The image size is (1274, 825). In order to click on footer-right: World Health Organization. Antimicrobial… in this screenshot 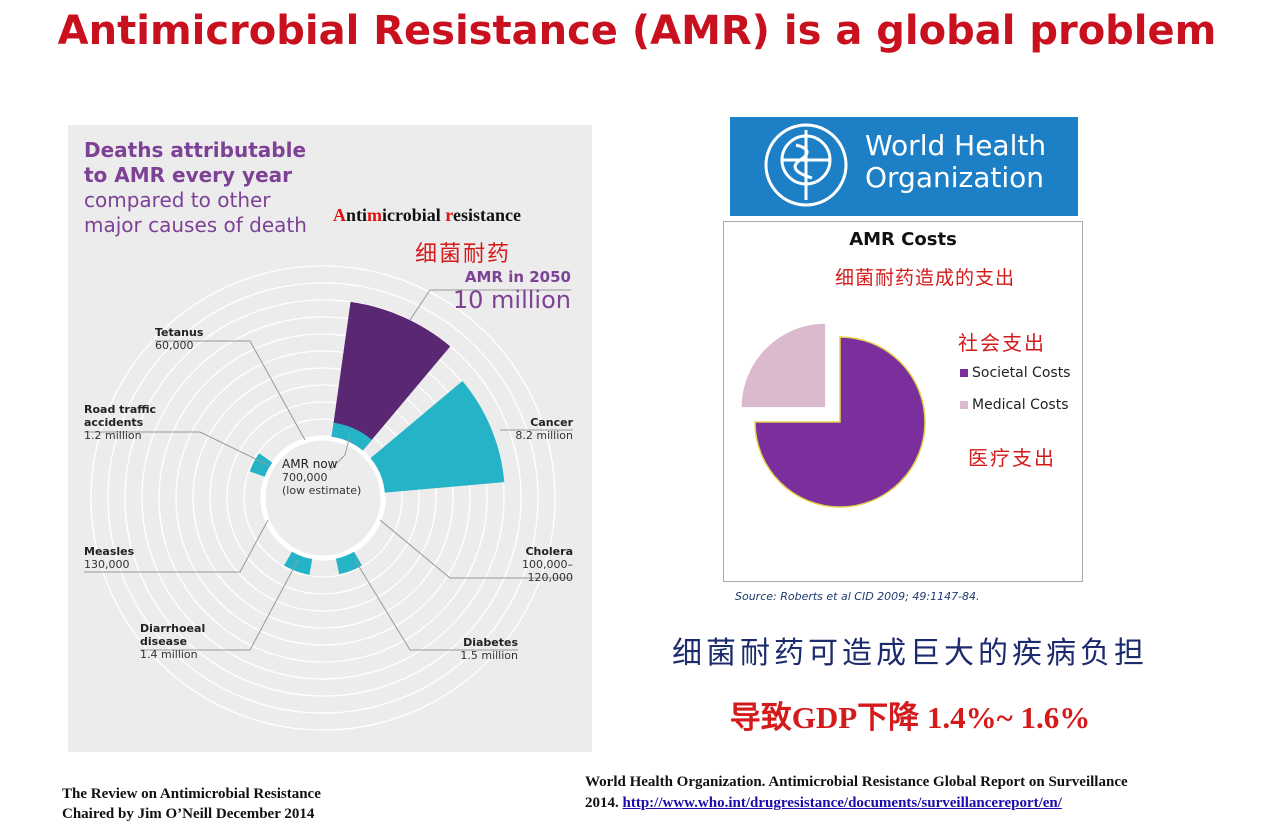, I will do `click(856, 792)`.